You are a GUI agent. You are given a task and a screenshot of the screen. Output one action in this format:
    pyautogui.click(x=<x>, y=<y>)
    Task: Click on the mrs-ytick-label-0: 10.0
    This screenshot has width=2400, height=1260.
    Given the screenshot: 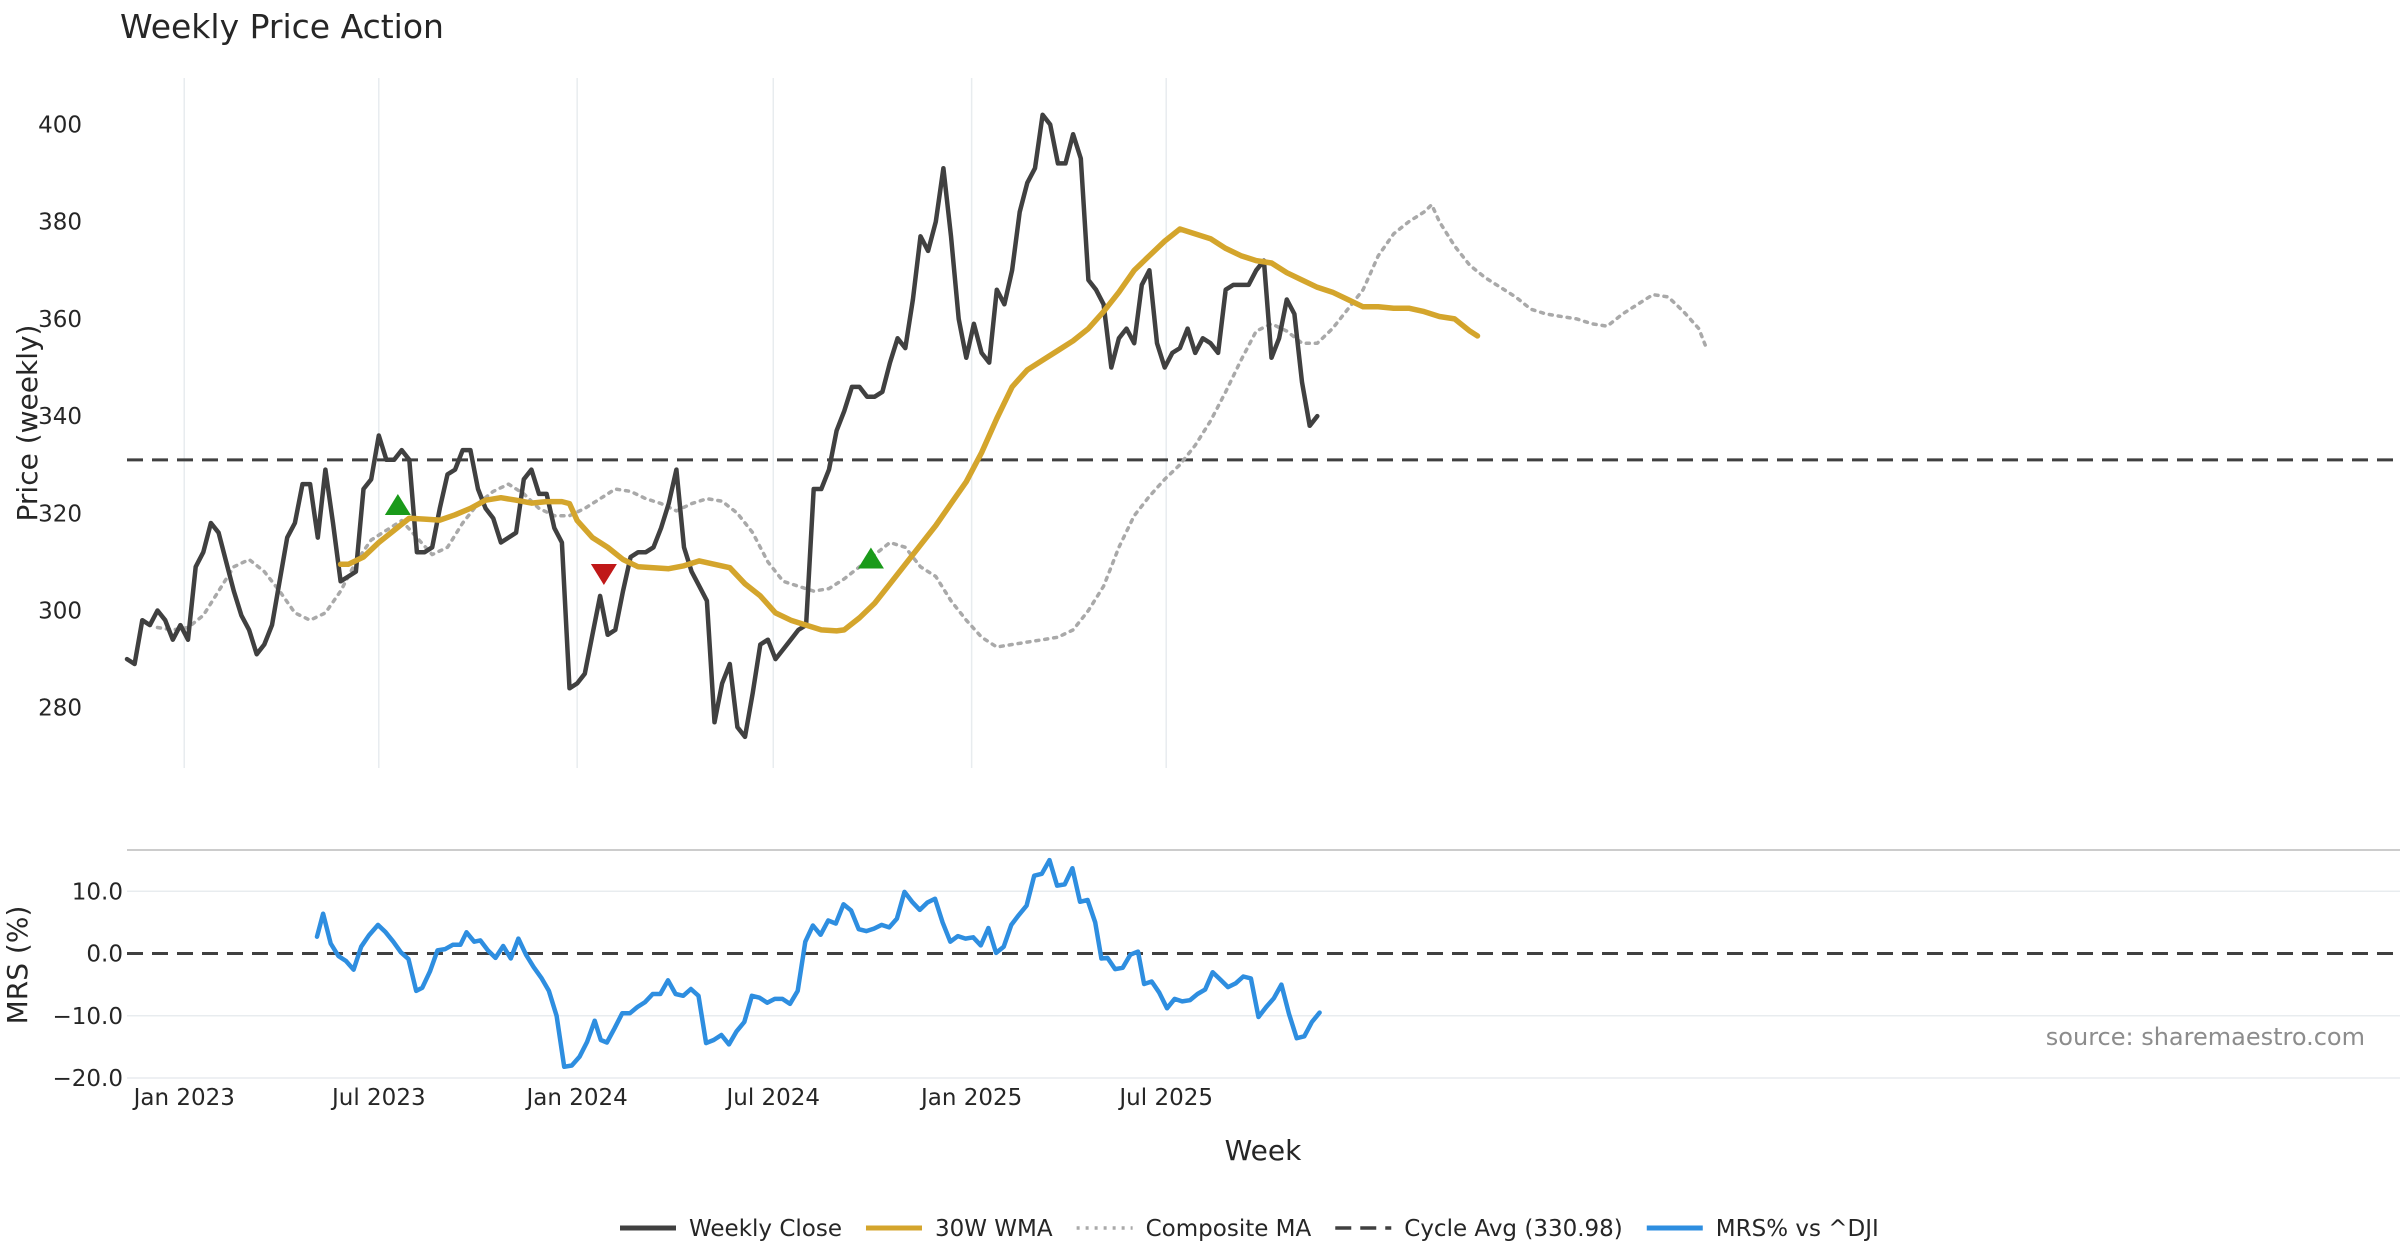 What is the action you would take?
    pyautogui.click(x=97, y=892)
    